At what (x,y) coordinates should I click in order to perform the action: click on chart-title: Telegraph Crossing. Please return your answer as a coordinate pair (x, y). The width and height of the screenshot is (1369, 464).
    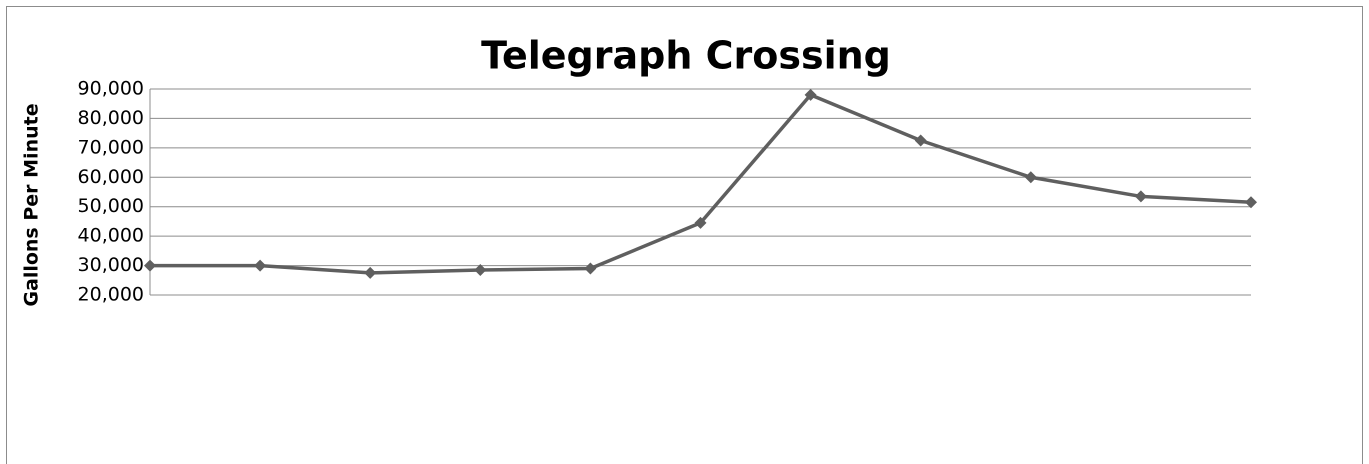
    Looking at the image, I should click on (686, 56).